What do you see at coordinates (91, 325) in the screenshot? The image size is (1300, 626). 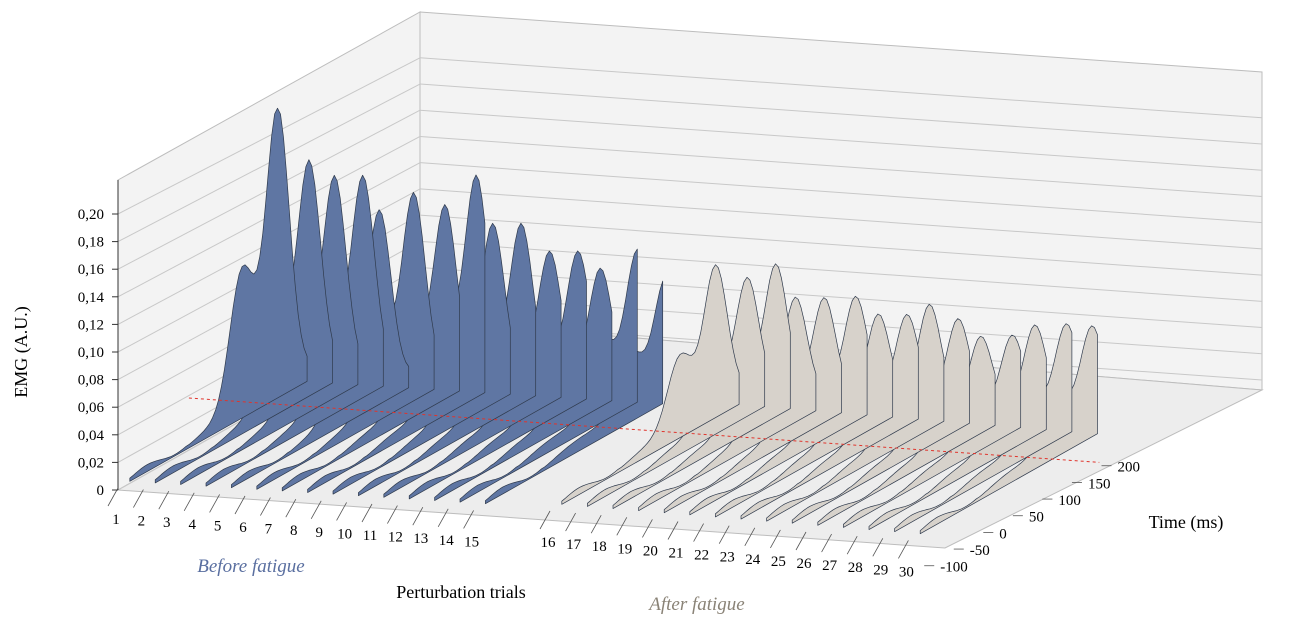 I see `z-tick-label: 0,12` at bounding box center [91, 325].